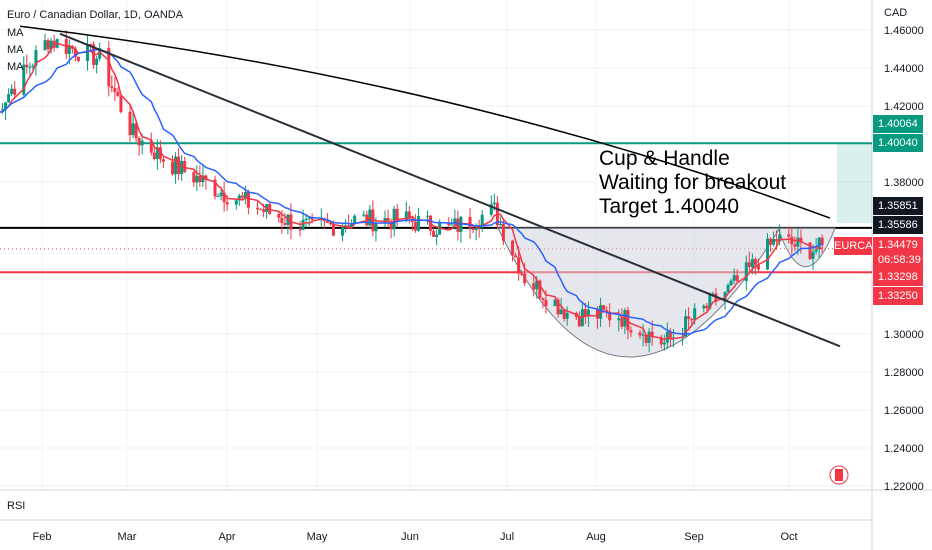  What do you see at coordinates (898, 225) in the screenshot?
I see `resistance-price-label-2: 1.35586` at bounding box center [898, 225].